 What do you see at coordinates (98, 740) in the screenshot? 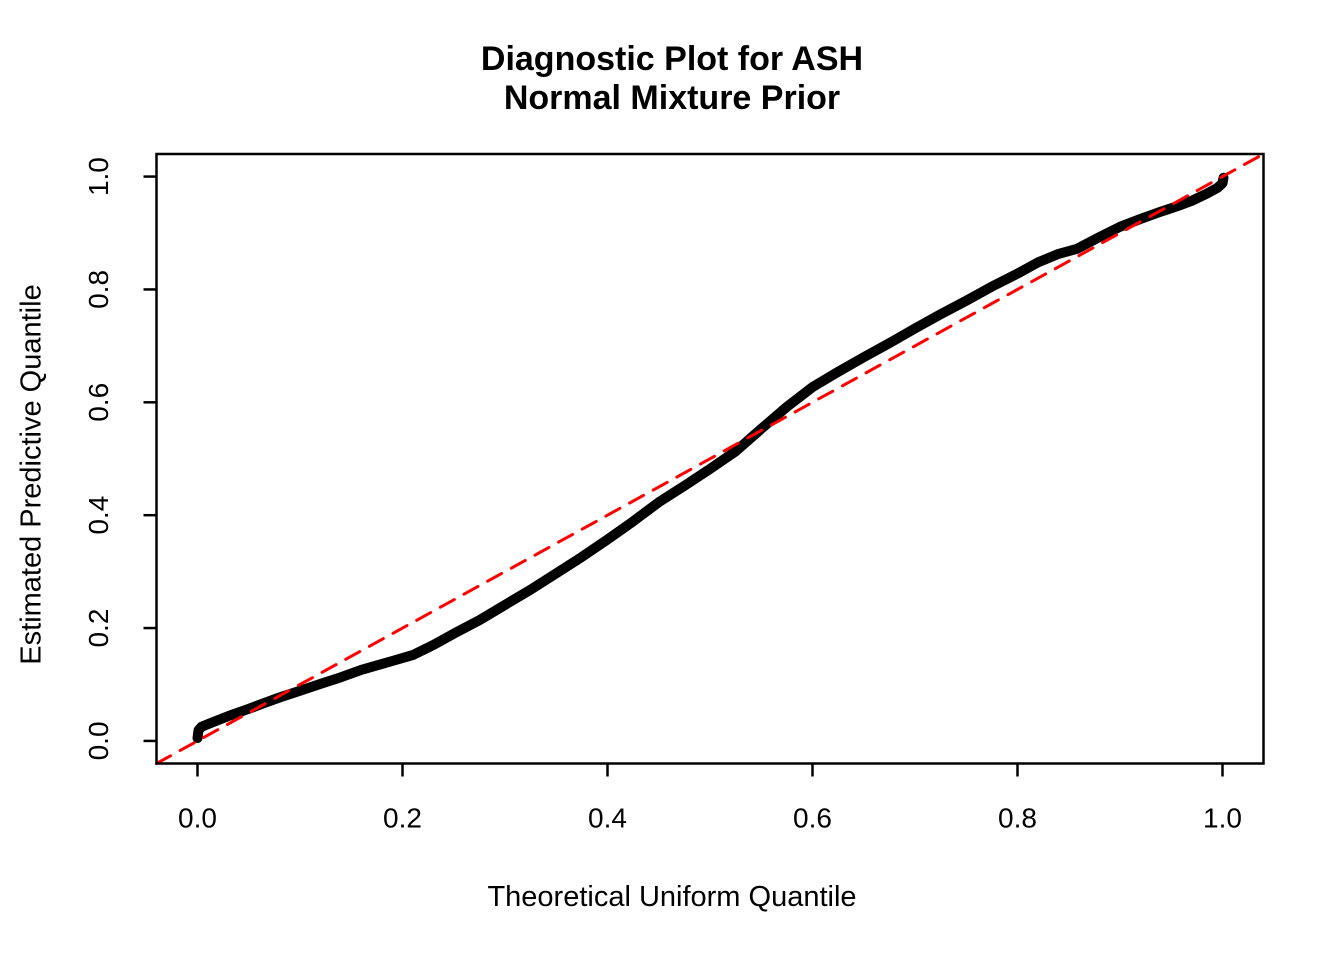
I see `y-tick-label: 0.0` at bounding box center [98, 740].